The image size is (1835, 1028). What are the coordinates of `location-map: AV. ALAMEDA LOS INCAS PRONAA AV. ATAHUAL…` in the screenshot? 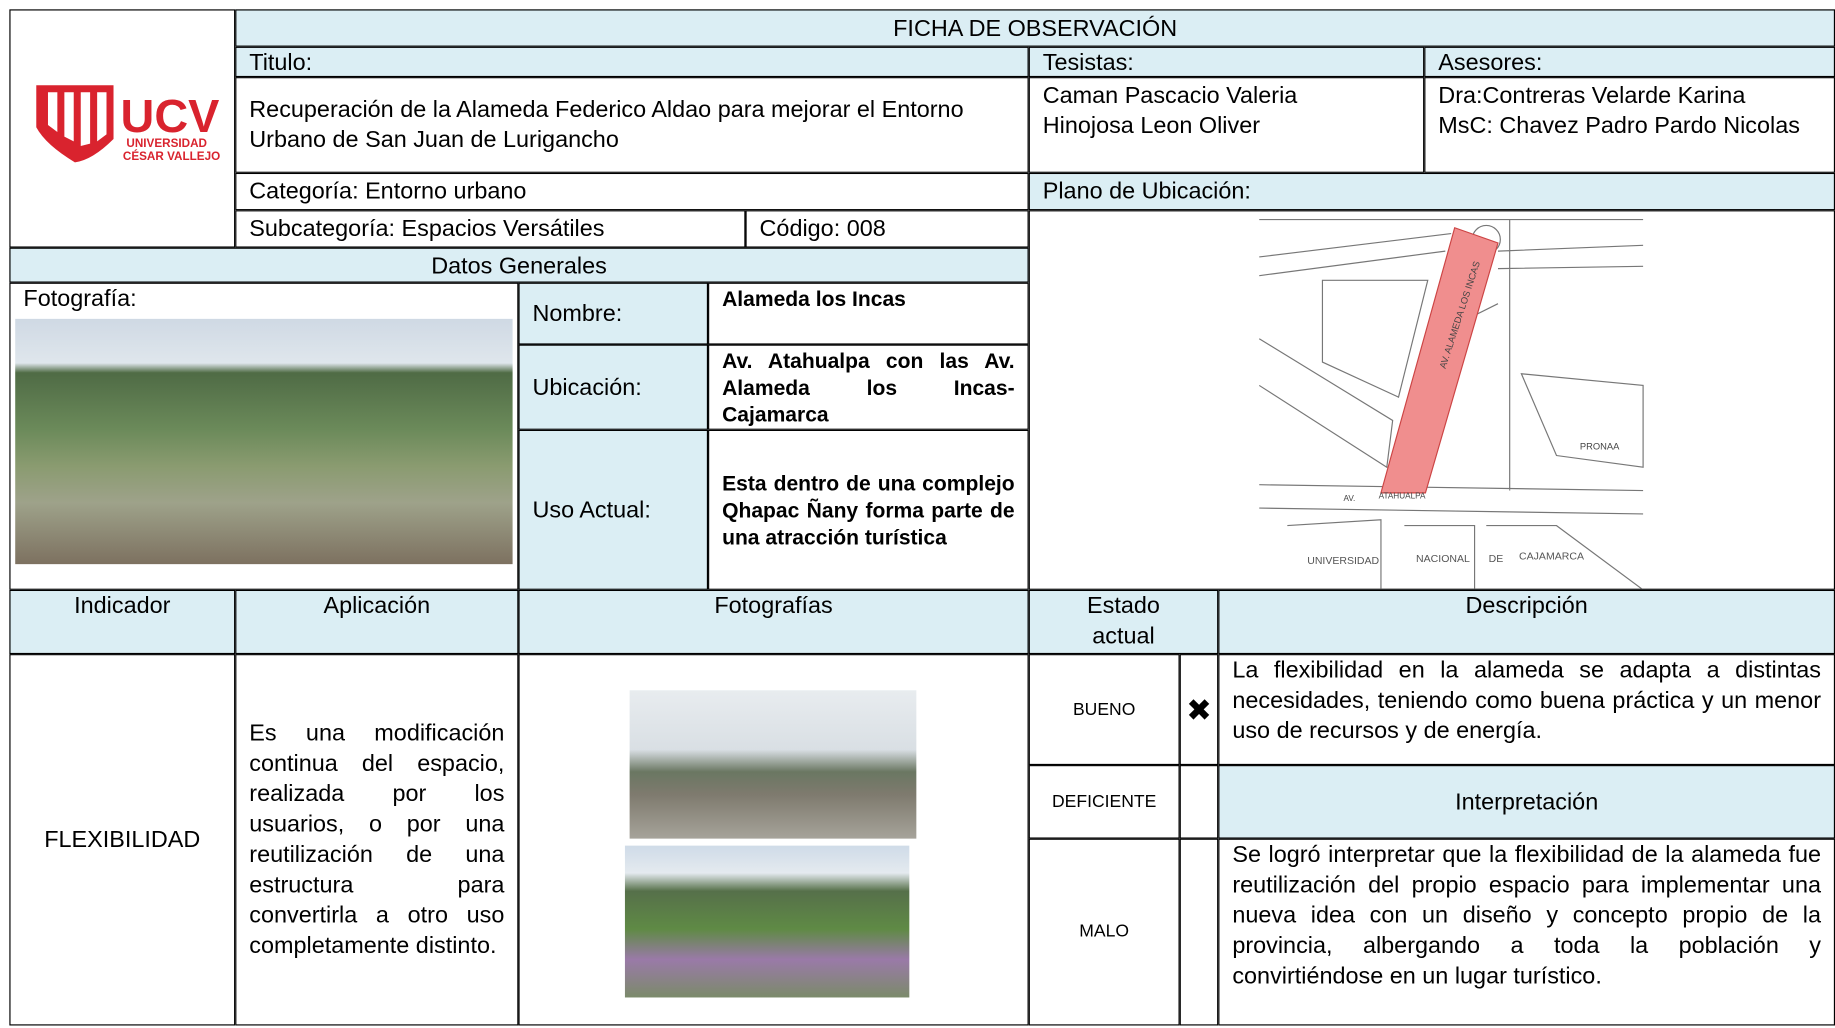 It's located at (1451, 403).